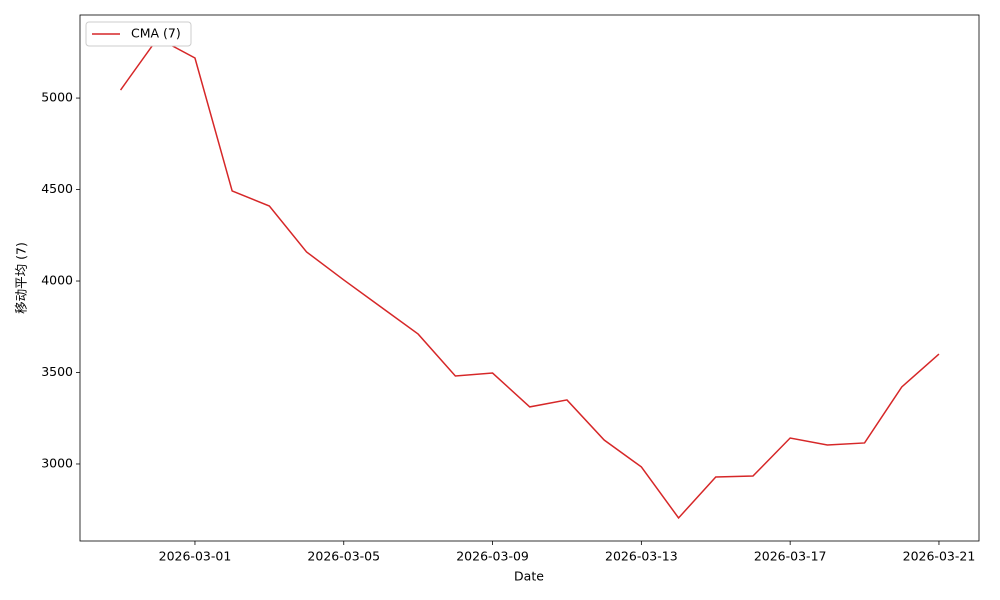 This screenshot has height=600, width=1000. Describe the element at coordinates (21, 278) in the screenshot. I see `y-axis-label: 移动平均 (7)` at that location.